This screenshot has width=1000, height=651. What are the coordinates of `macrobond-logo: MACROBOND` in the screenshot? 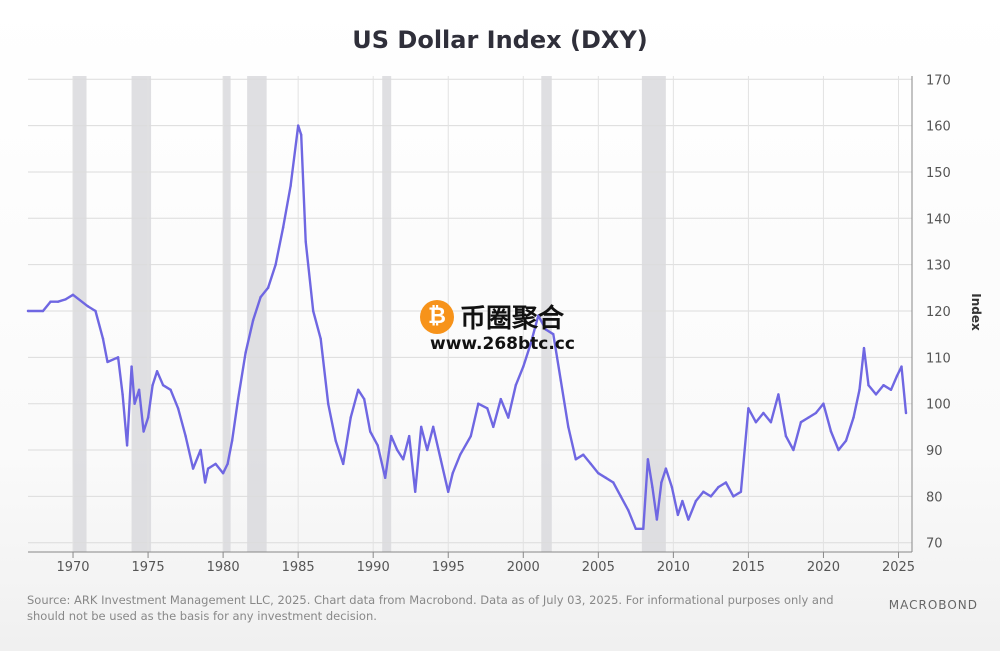 It's located at (933, 605).